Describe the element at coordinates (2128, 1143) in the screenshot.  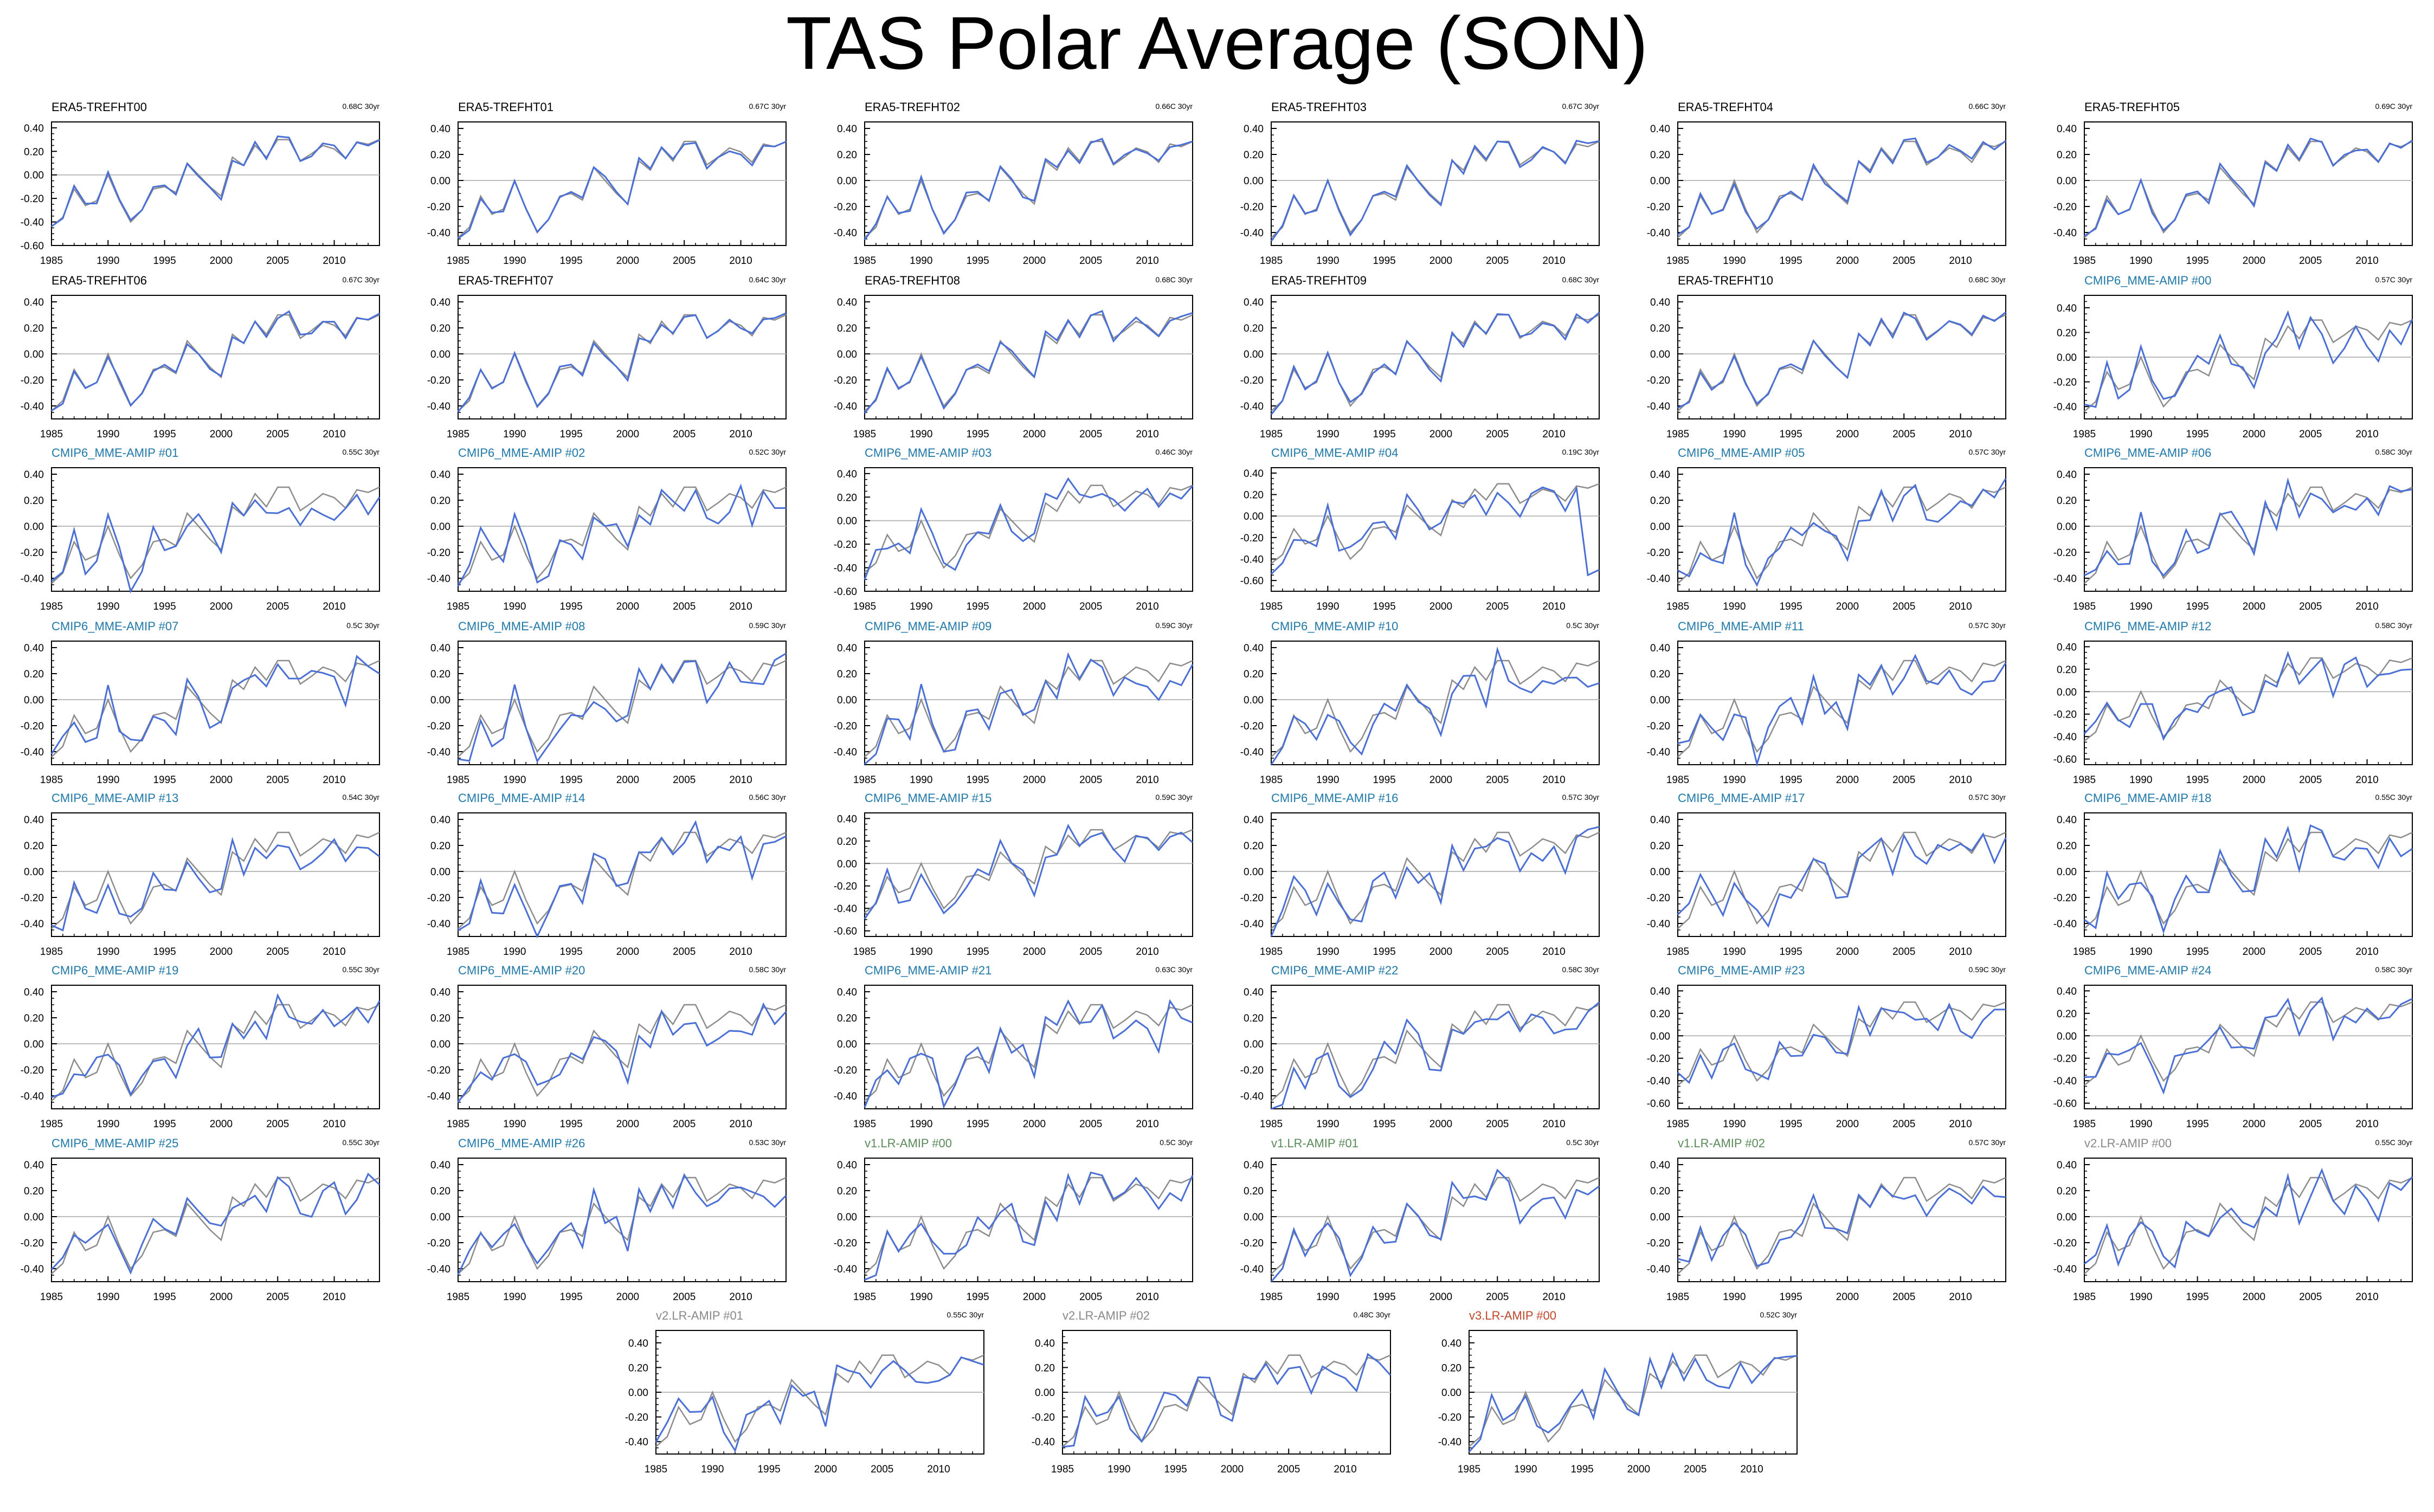
I see `panel-title: v2.LR-AMIP #00` at that location.